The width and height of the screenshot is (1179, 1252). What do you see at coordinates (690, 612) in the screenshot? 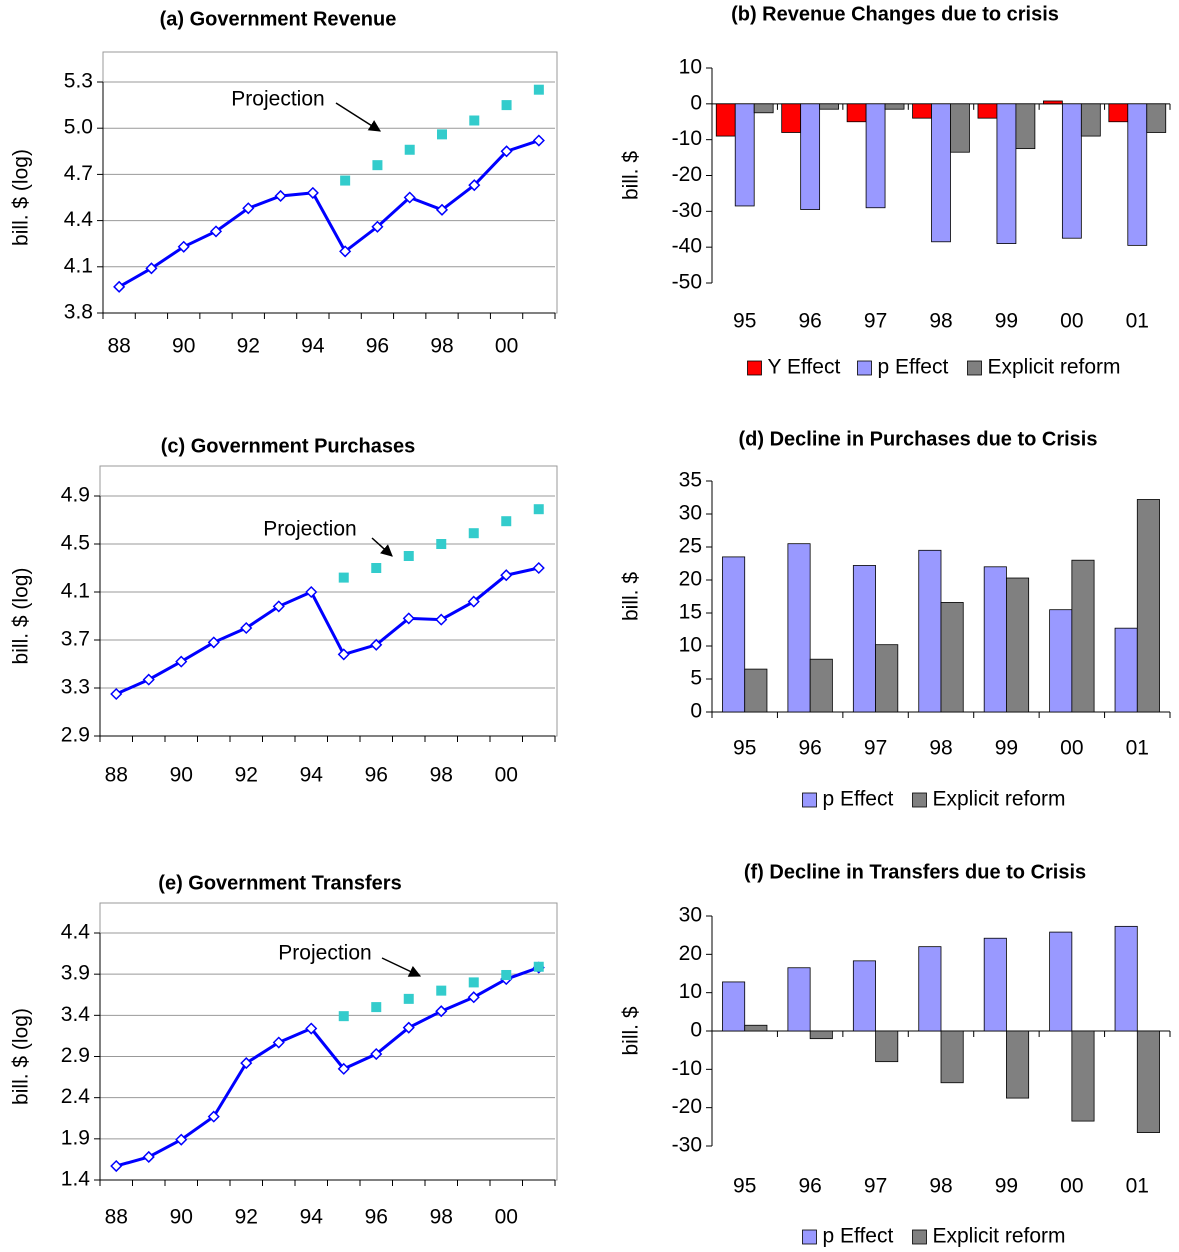
I see `y-tick-label: 15` at bounding box center [690, 612].